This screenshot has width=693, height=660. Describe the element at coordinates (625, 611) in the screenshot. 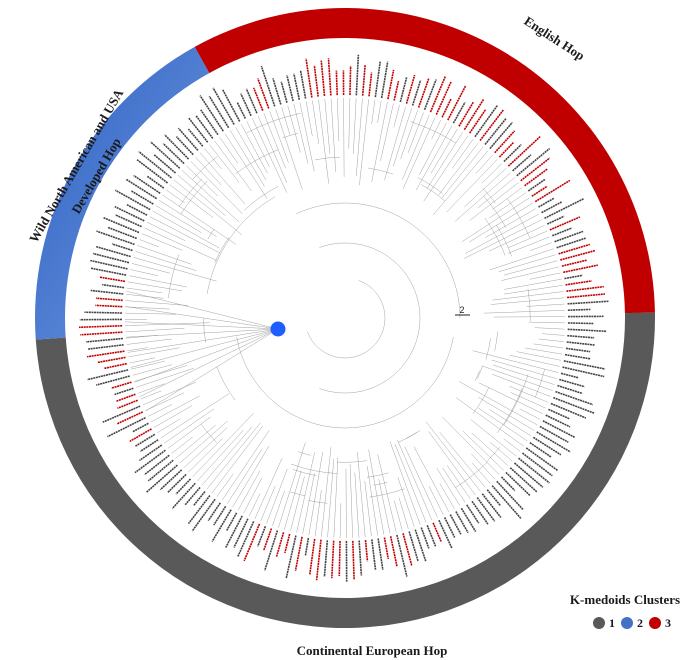

I see `legend: K-medoids Clusters 1 2 3` at that location.